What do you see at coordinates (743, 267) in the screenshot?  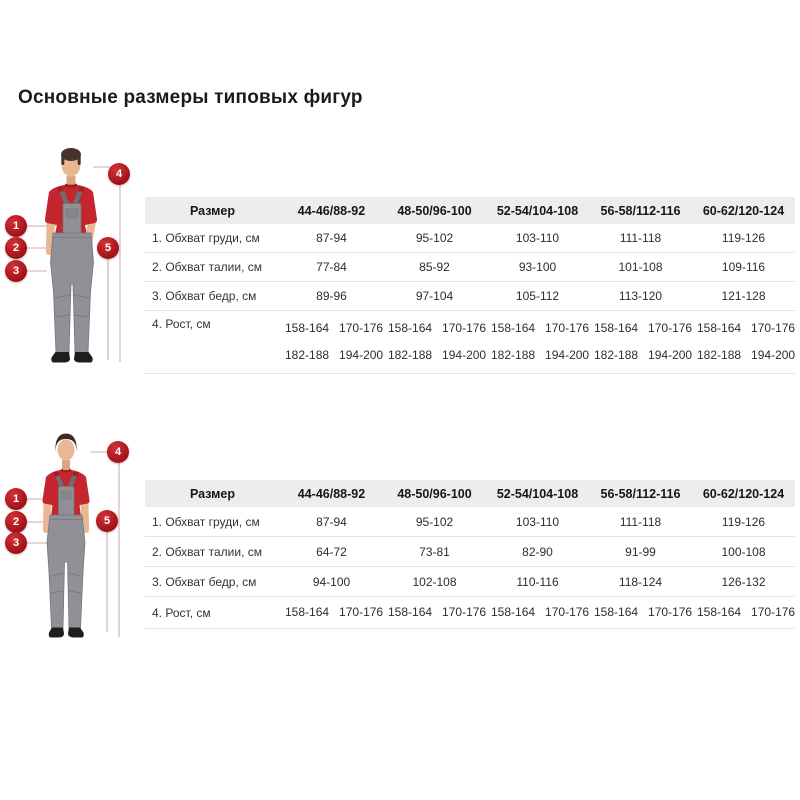 I see `table-cell: 109-116` at bounding box center [743, 267].